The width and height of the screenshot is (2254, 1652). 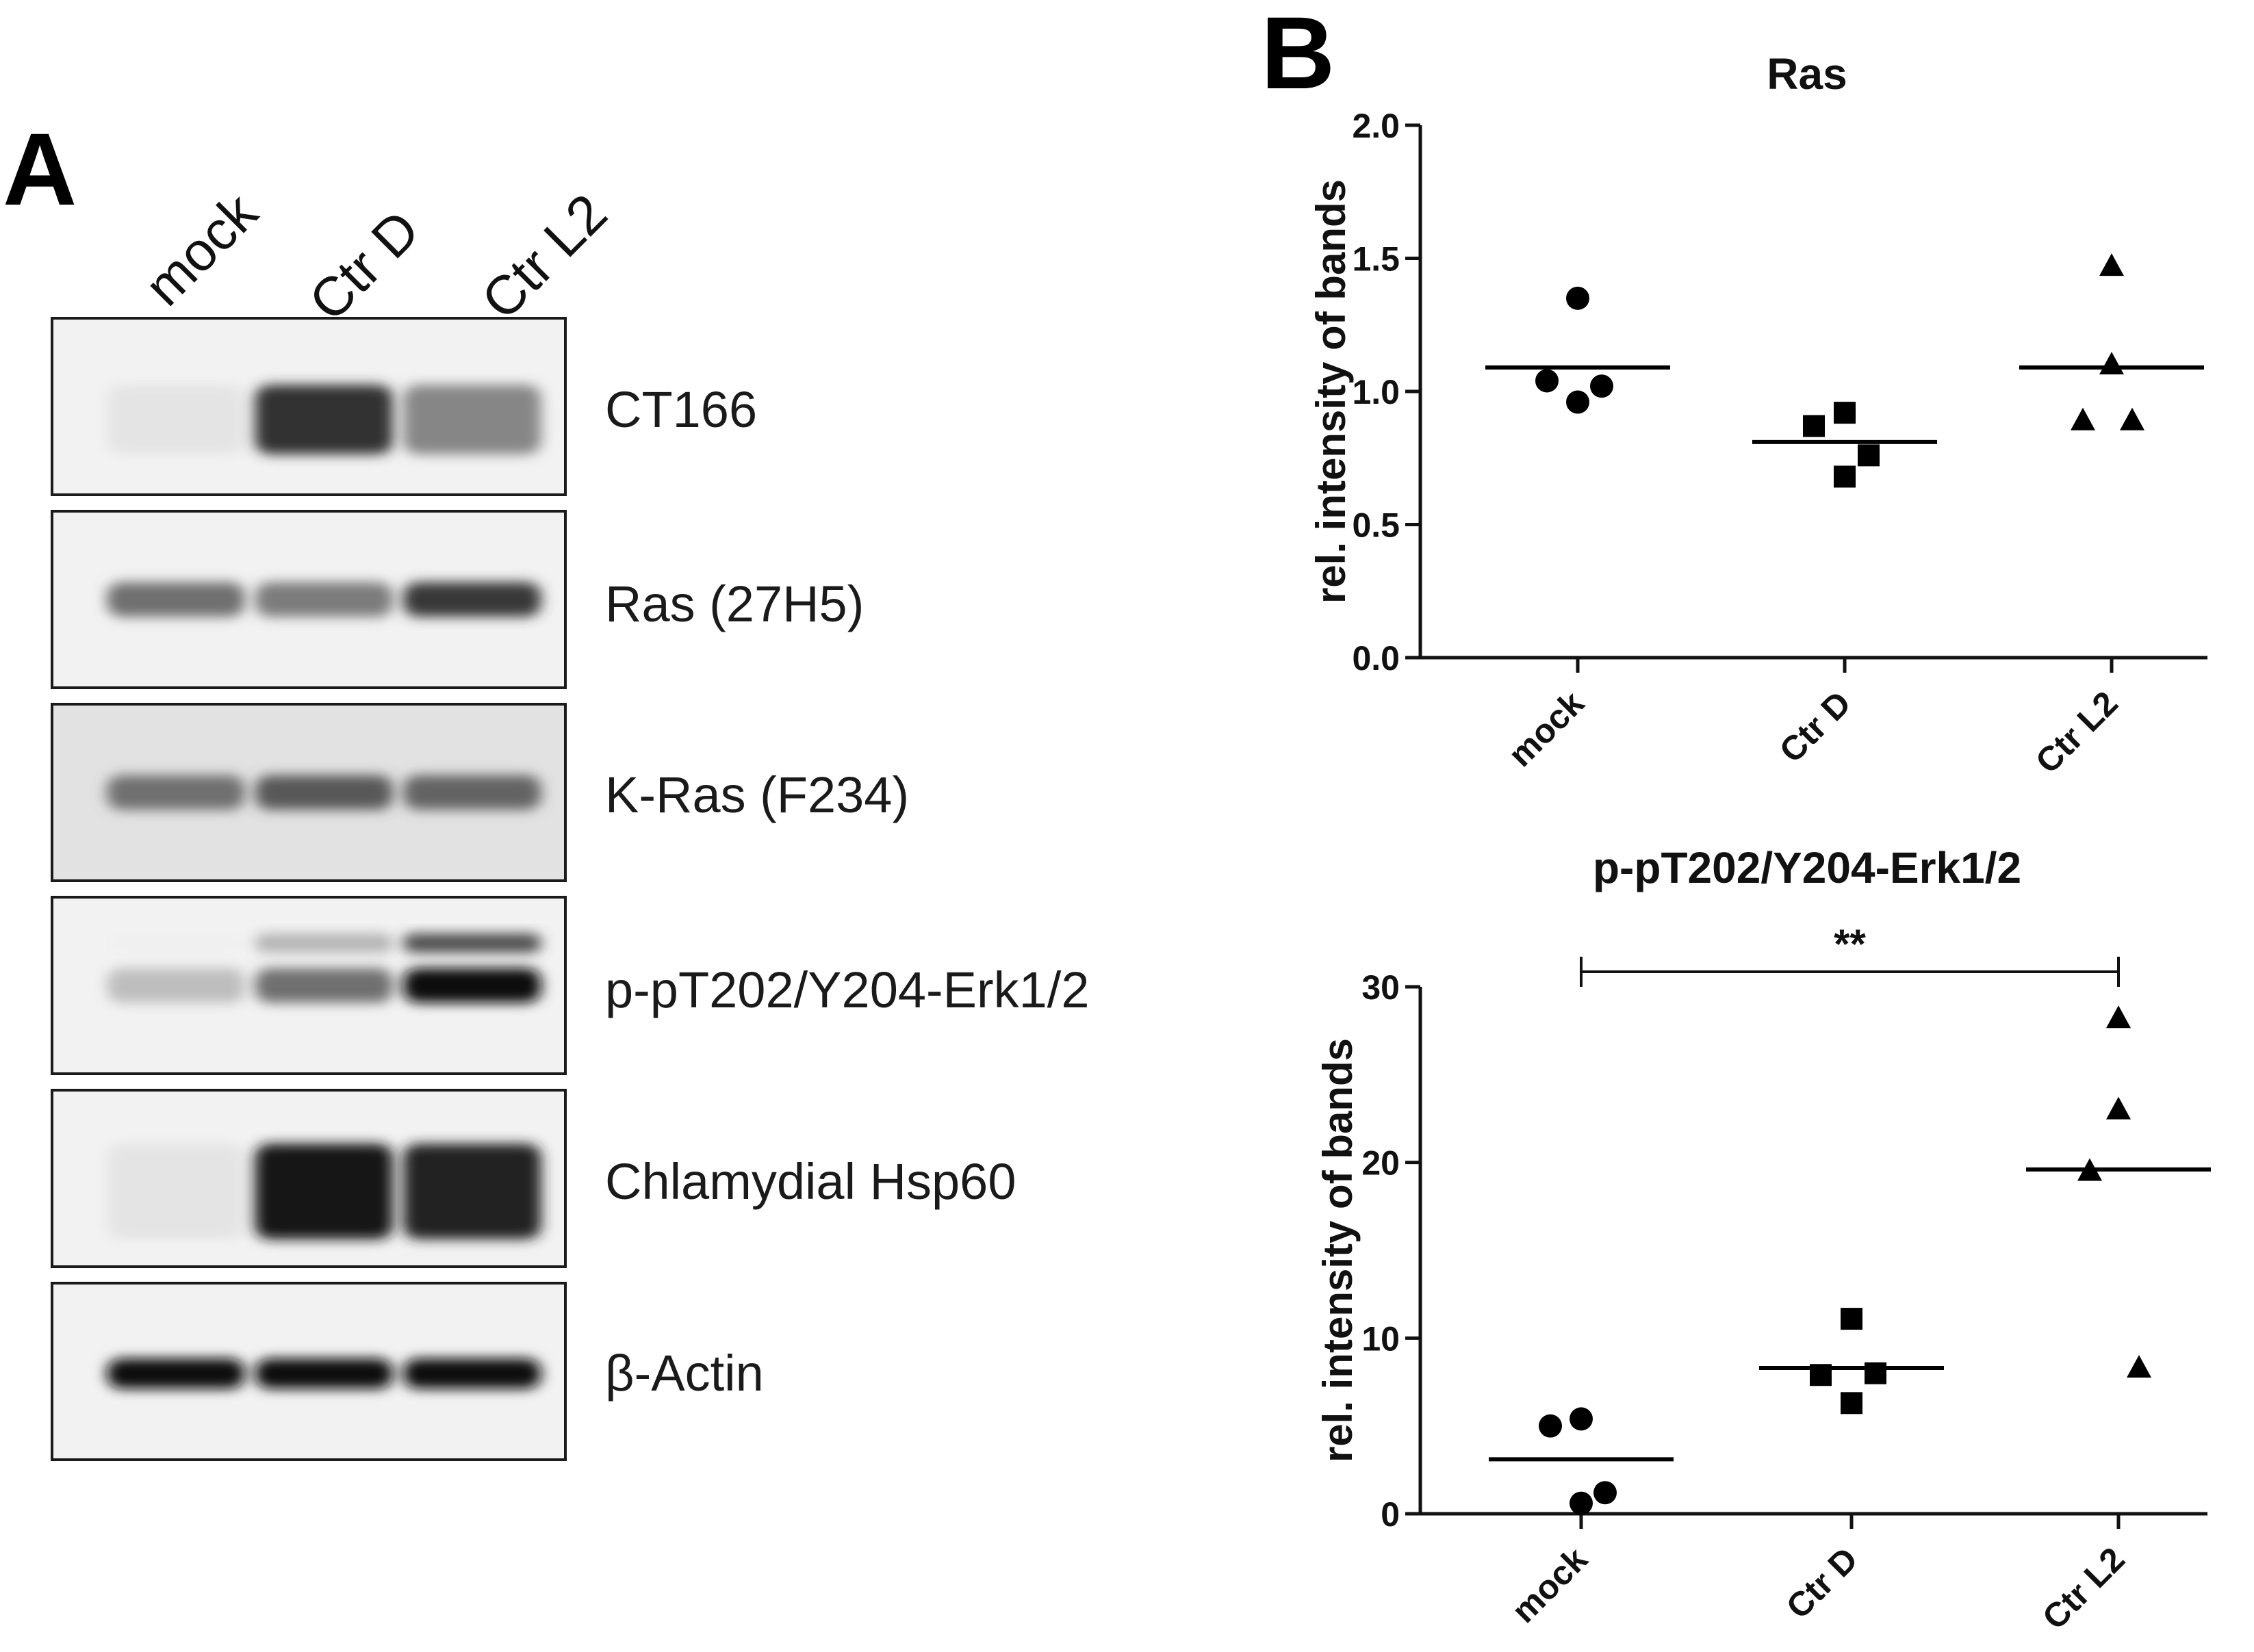 What do you see at coordinates (1380, 1339) in the screenshot?
I see `y-tick-label: 10` at bounding box center [1380, 1339].